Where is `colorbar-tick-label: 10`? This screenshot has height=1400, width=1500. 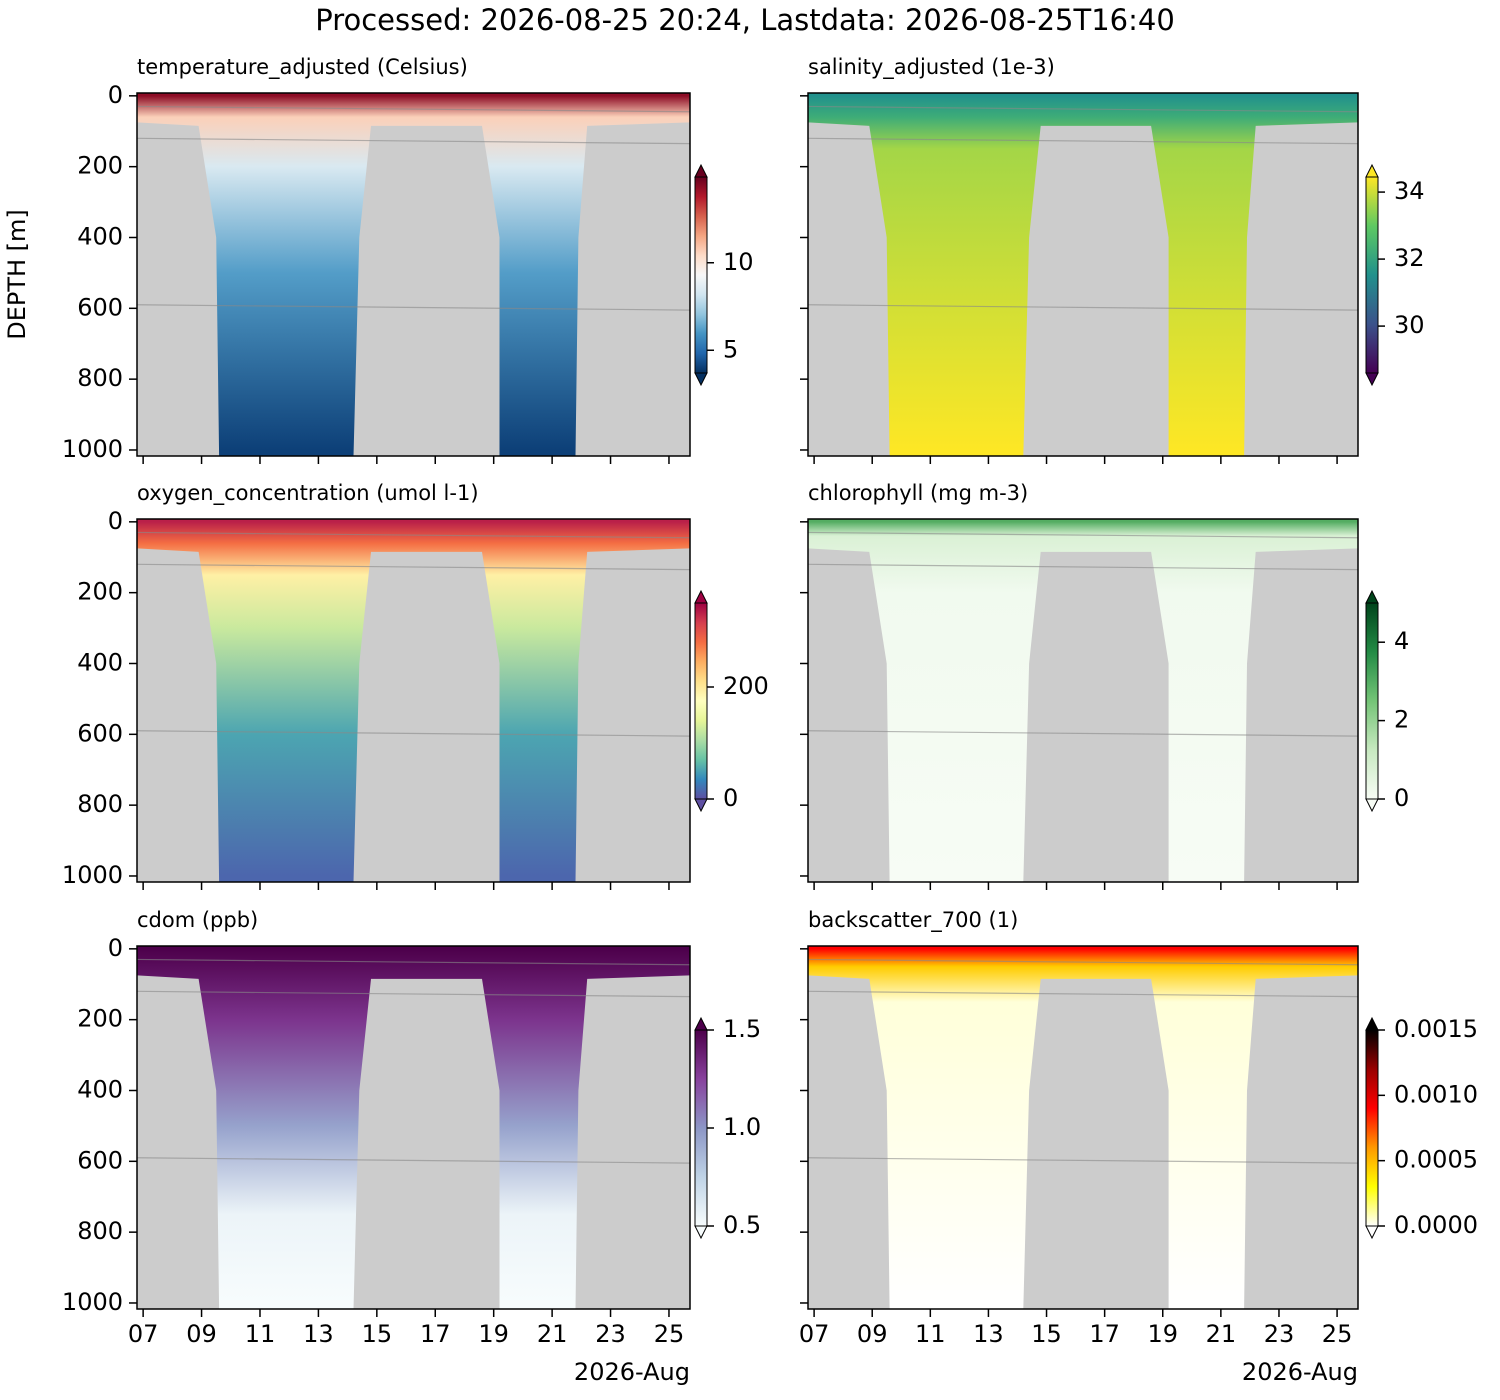 colorbar-tick-label: 10 is located at coordinates (738, 262).